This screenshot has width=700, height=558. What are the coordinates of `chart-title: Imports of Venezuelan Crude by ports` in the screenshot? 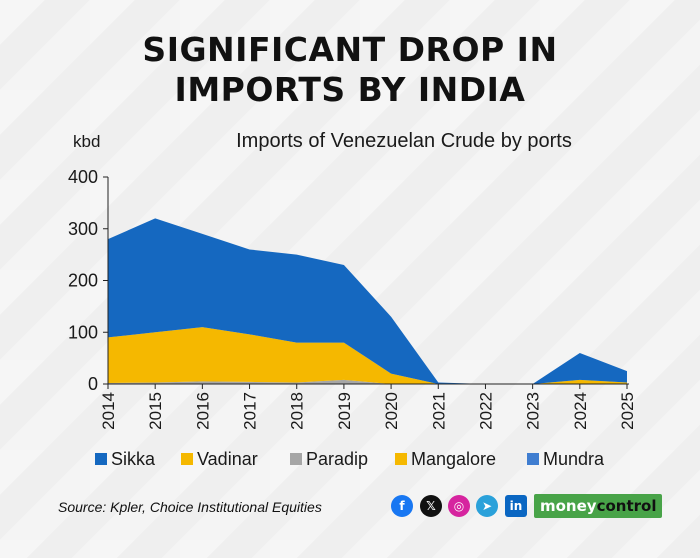 It's located at (404, 141).